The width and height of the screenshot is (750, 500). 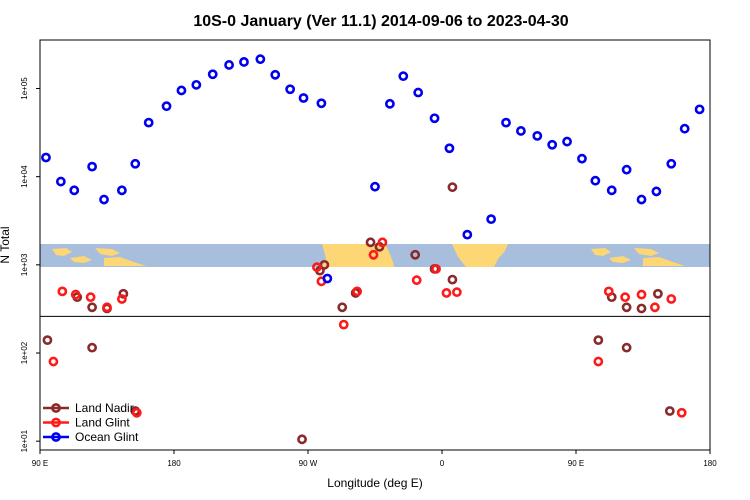 I want to click on legend-label-ocean-glint: Ocean Glint, so click(x=107, y=437).